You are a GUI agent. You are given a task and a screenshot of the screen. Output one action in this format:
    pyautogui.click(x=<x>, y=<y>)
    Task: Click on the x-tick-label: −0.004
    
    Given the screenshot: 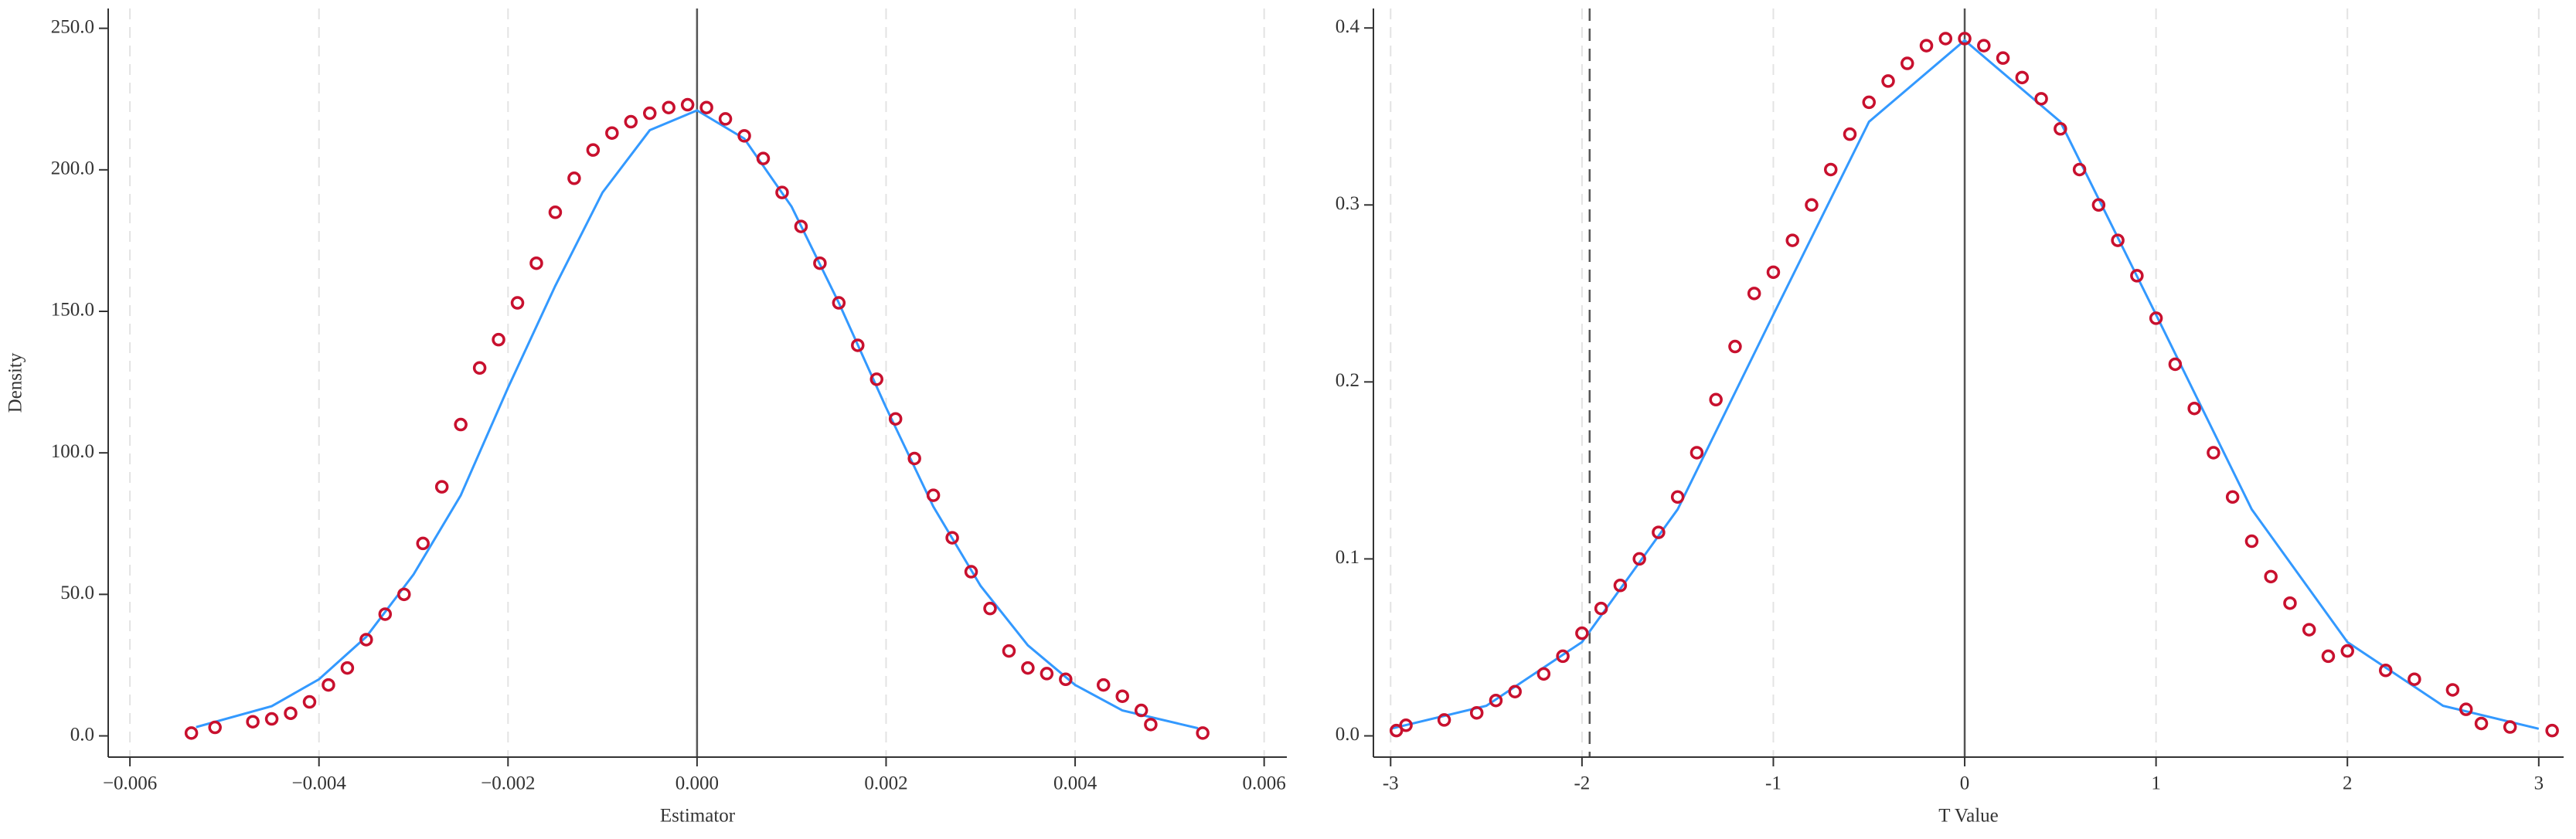 What is the action you would take?
    pyautogui.click(x=319, y=783)
    